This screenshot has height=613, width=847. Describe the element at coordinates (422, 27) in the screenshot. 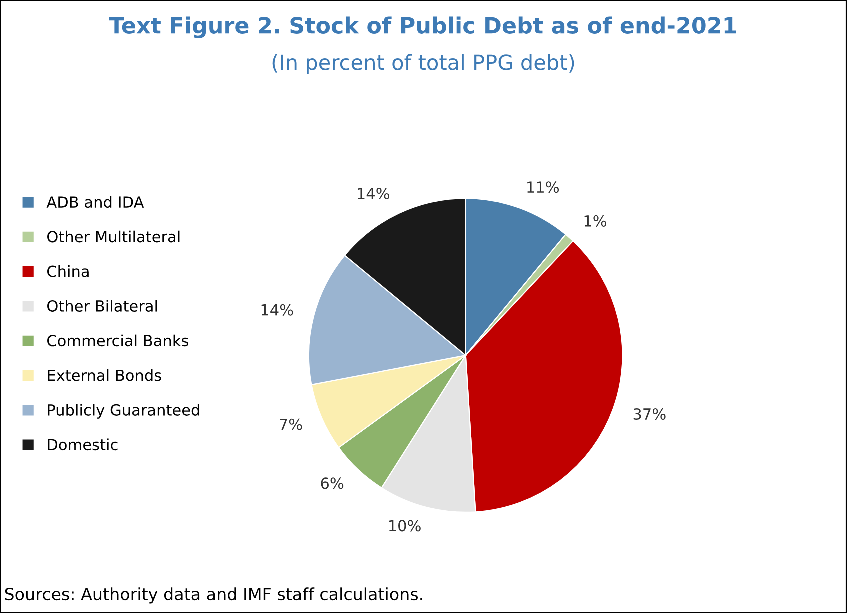

I see `chart-title: Text Figure 2. Stock of Public Debt as of end-2021` at that location.